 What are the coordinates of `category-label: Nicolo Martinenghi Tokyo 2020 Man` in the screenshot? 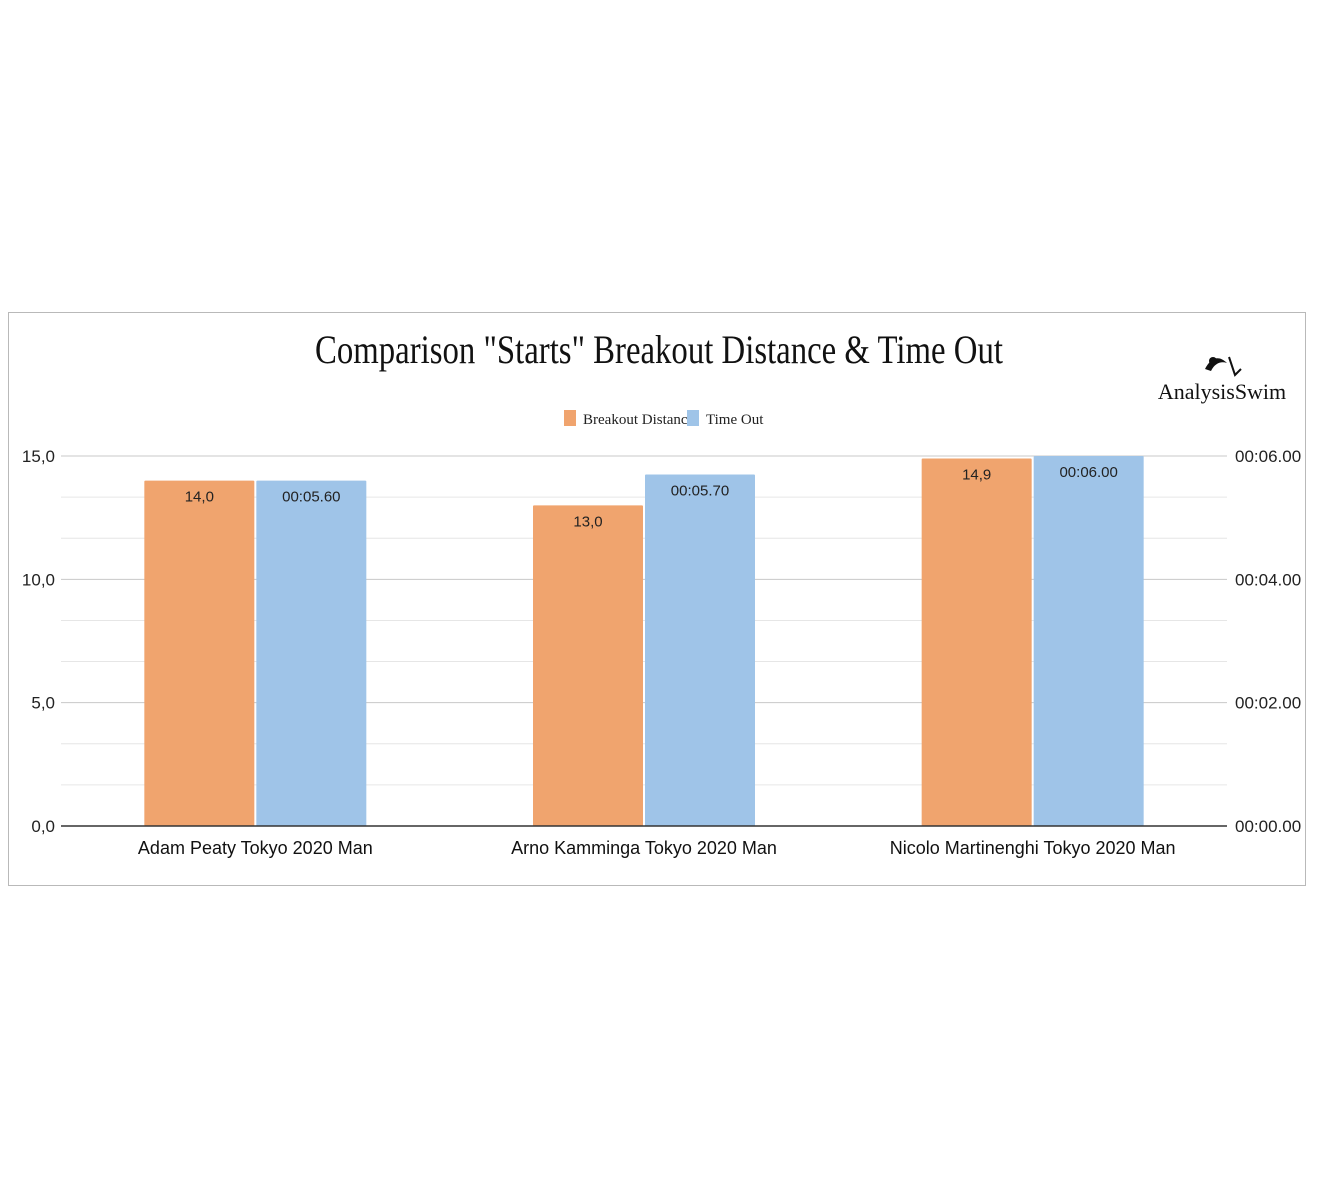 It's located at (1033, 848).